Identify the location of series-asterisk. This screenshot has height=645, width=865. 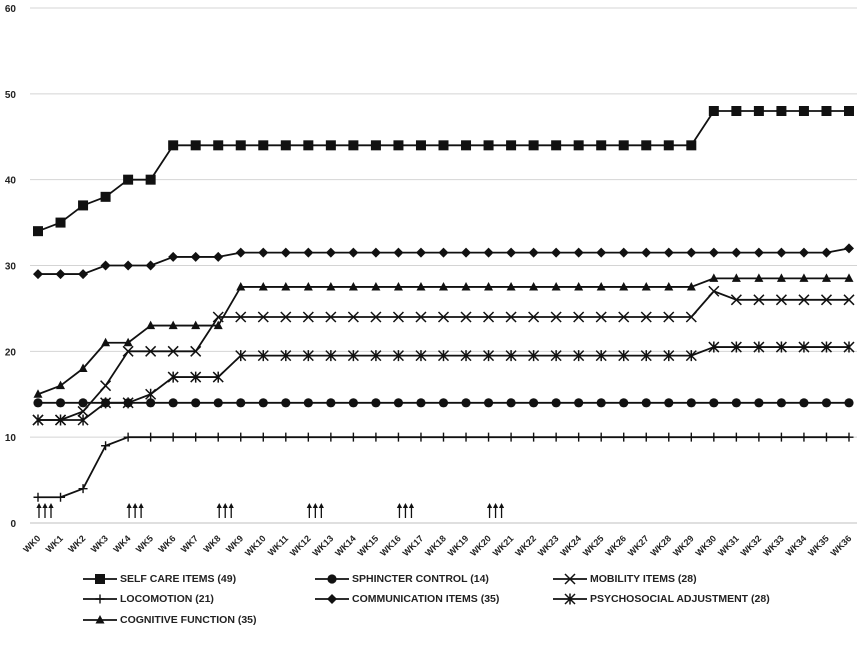
(443, 383).